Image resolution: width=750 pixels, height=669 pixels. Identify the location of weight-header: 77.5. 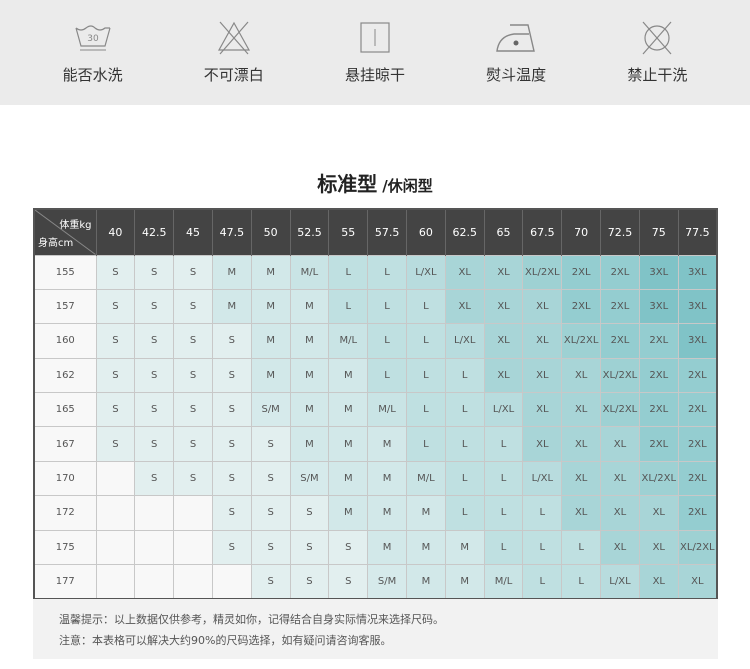
(698, 232).